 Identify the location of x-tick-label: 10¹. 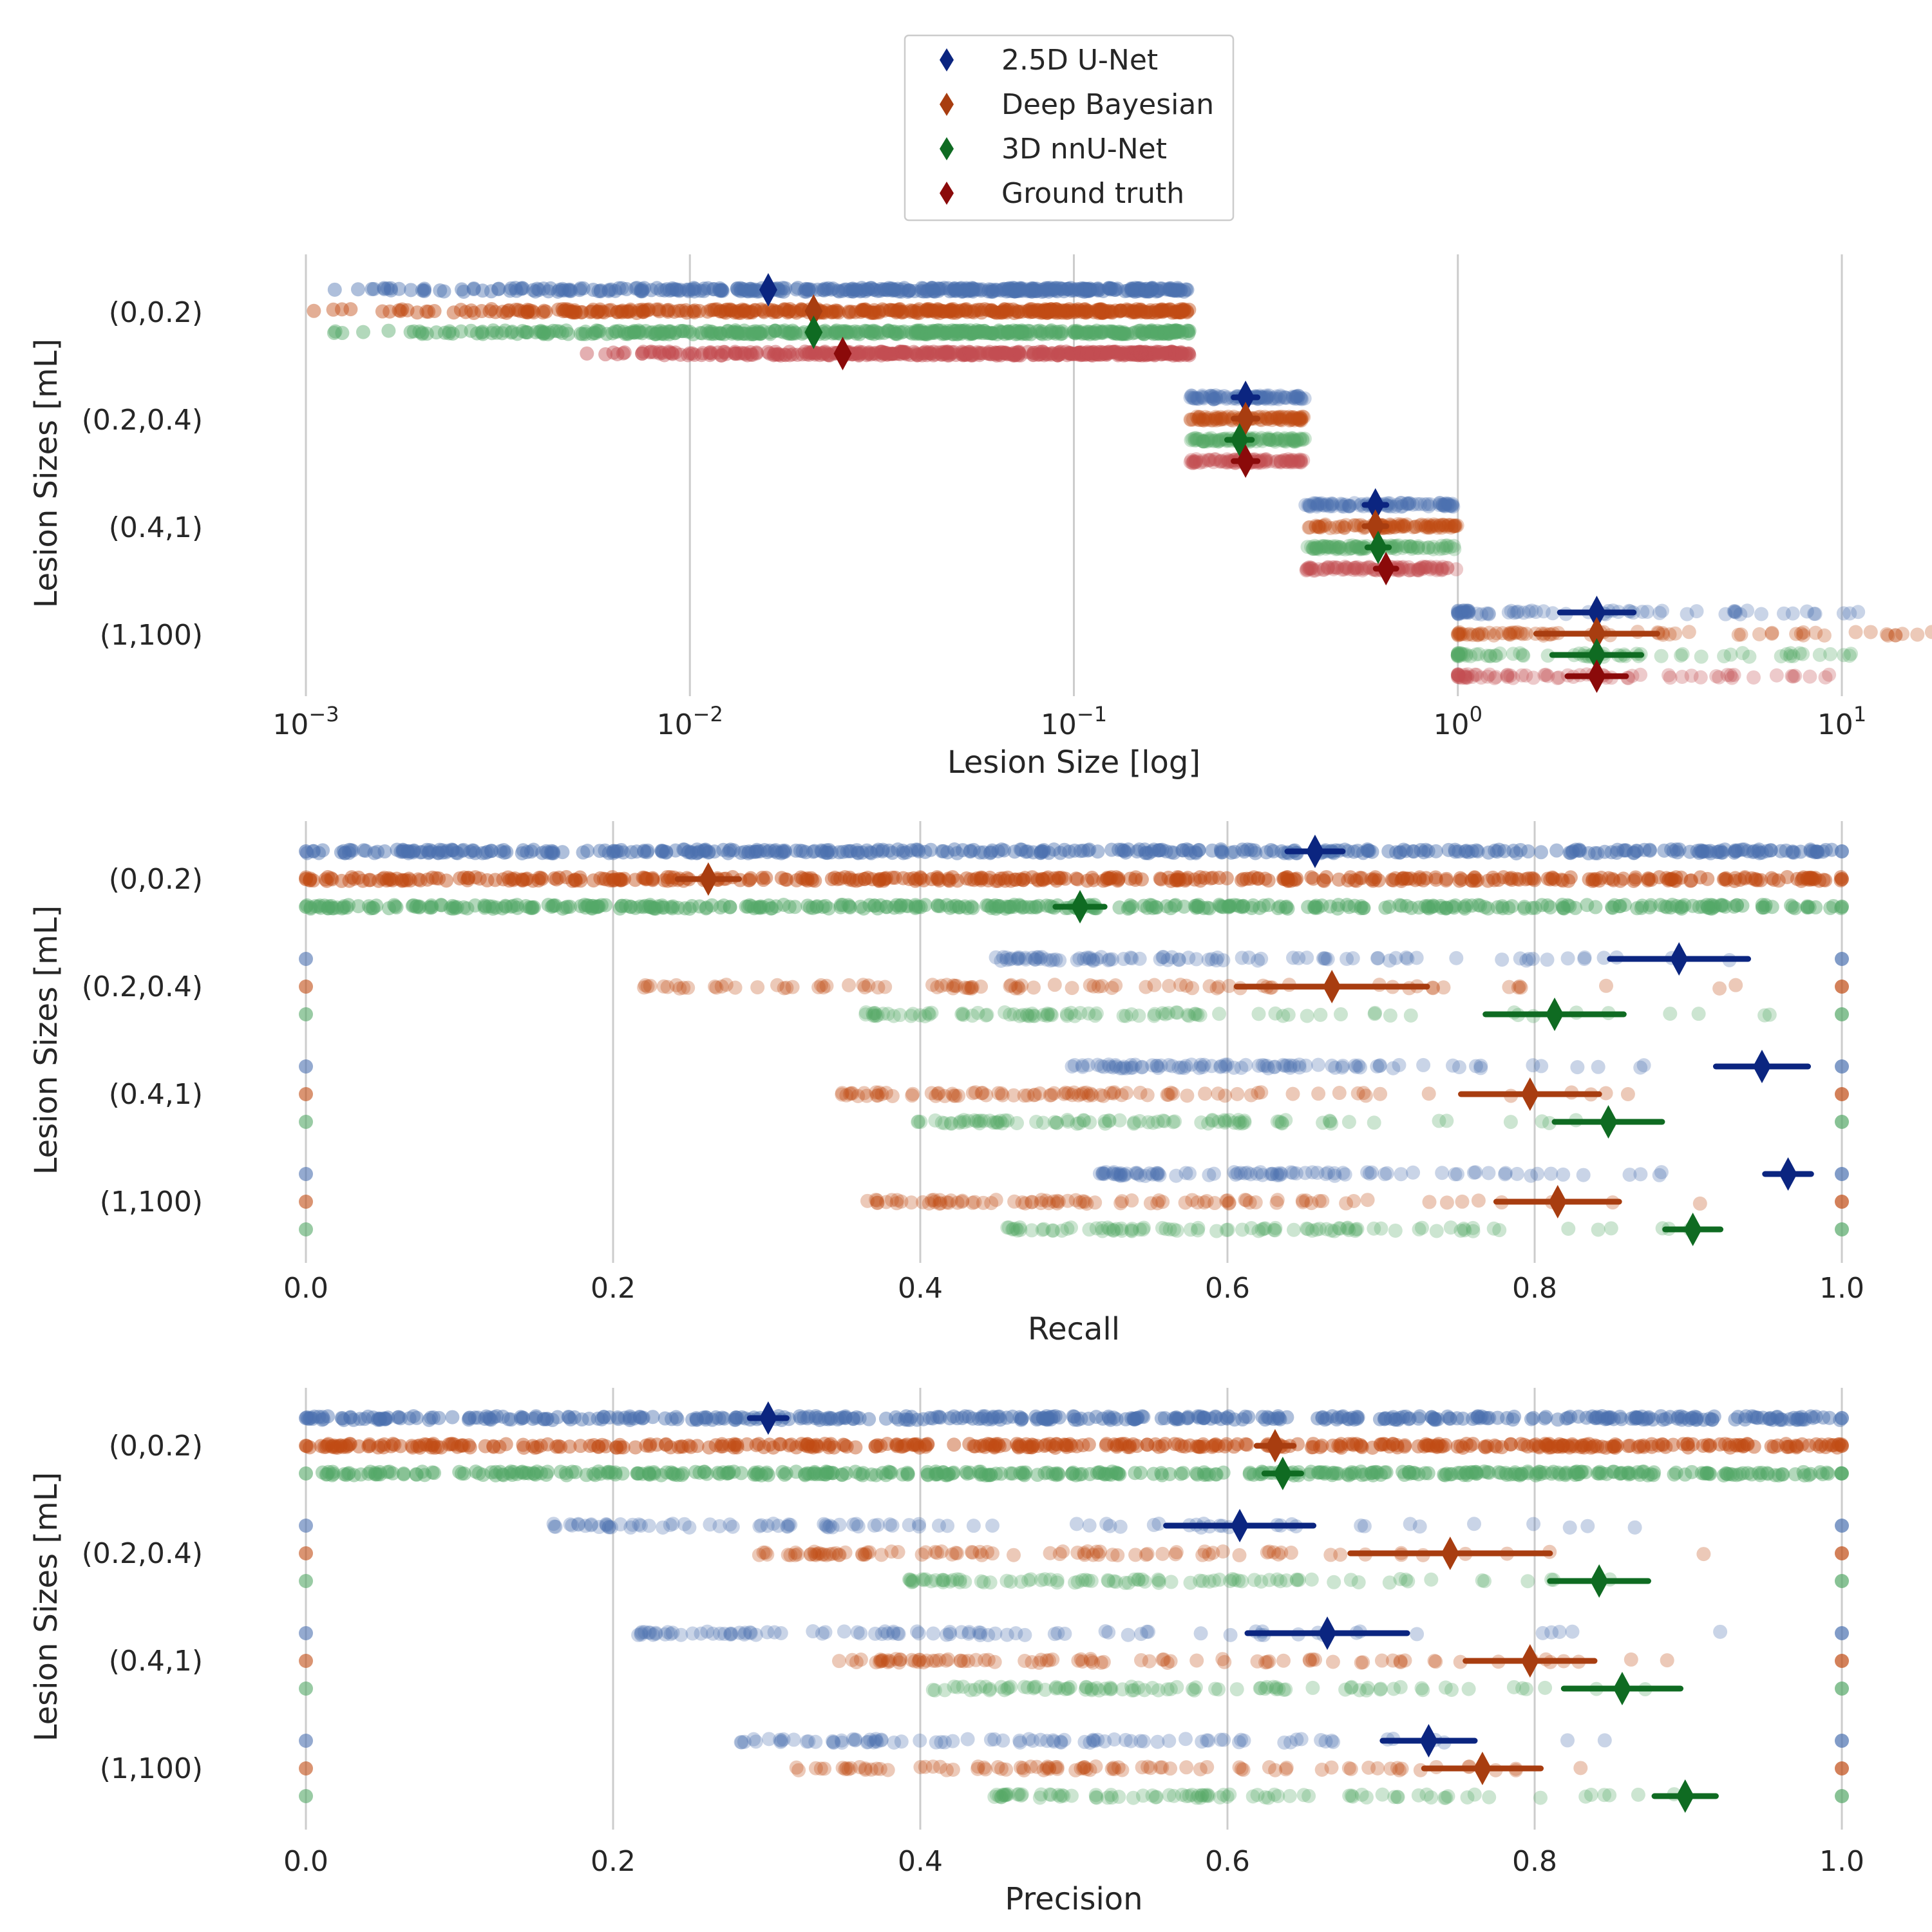
(1841, 721).